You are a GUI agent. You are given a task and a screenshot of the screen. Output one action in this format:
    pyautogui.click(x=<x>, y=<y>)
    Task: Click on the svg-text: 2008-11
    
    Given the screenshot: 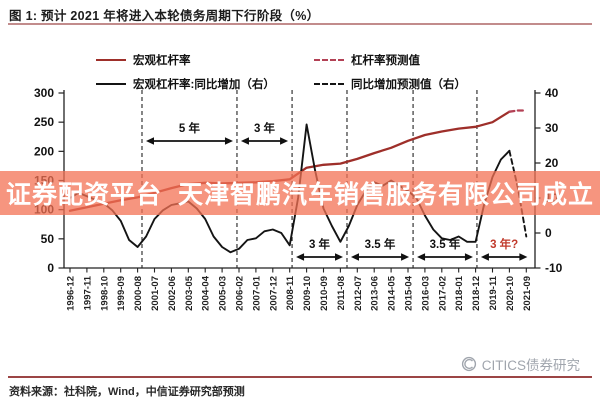 What is the action you would take?
    pyautogui.click(x=290, y=292)
    